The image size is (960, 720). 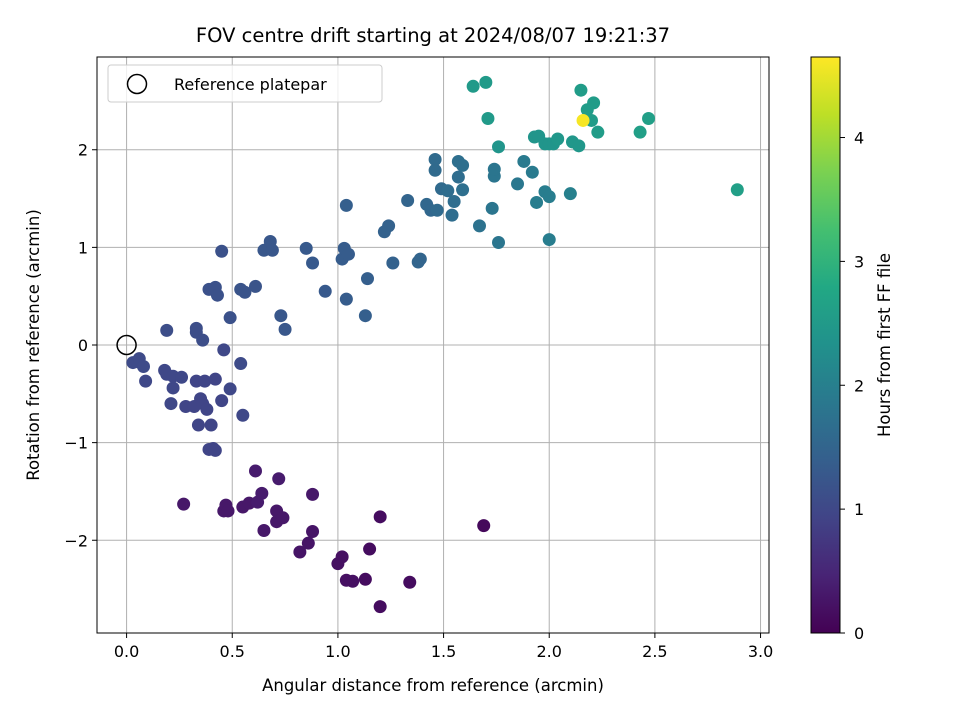 I want to click on x-tick-label: 1.5, so click(x=443, y=651).